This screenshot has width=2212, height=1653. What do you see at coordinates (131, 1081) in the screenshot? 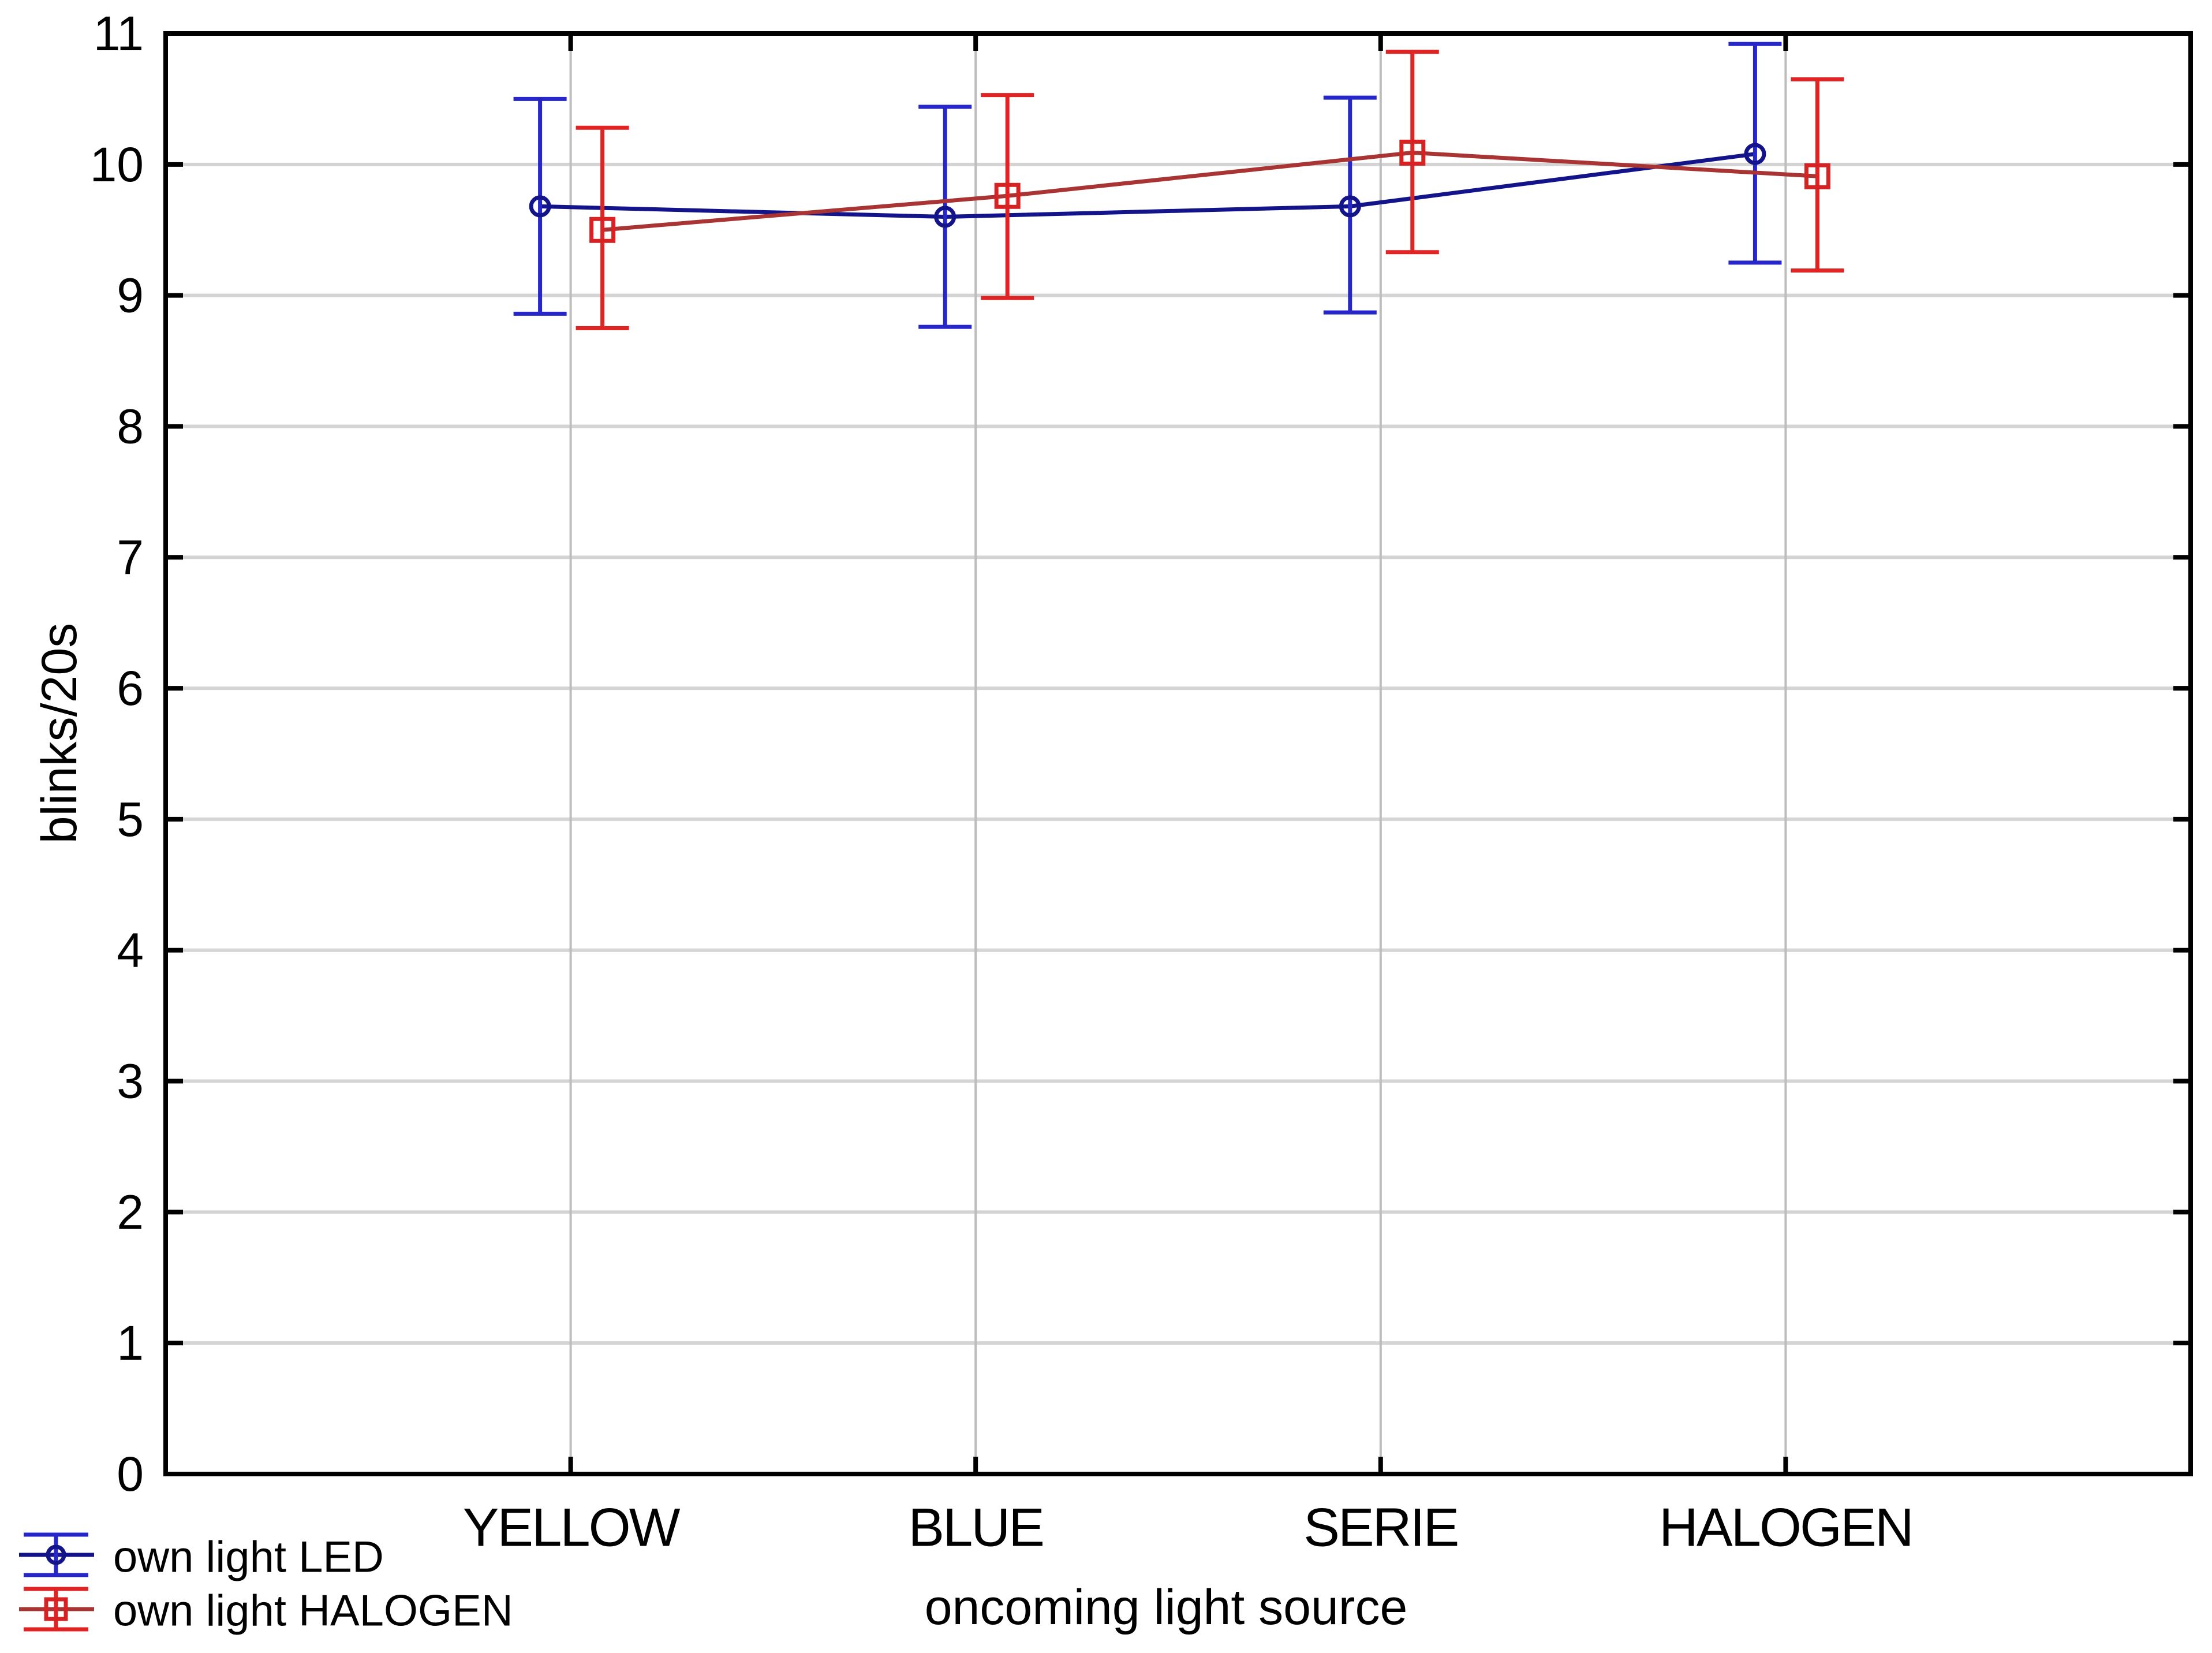
I see `y-tick-label-3: 3` at bounding box center [131, 1081].